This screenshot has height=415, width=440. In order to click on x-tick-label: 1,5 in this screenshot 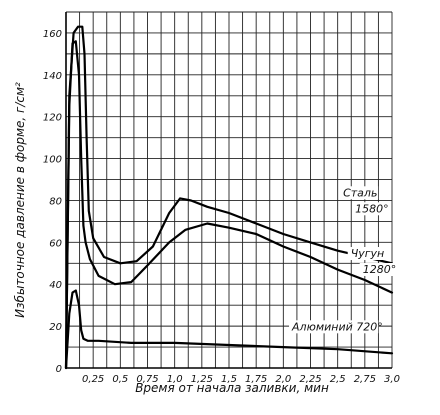, I will do `click(229, 379)`.